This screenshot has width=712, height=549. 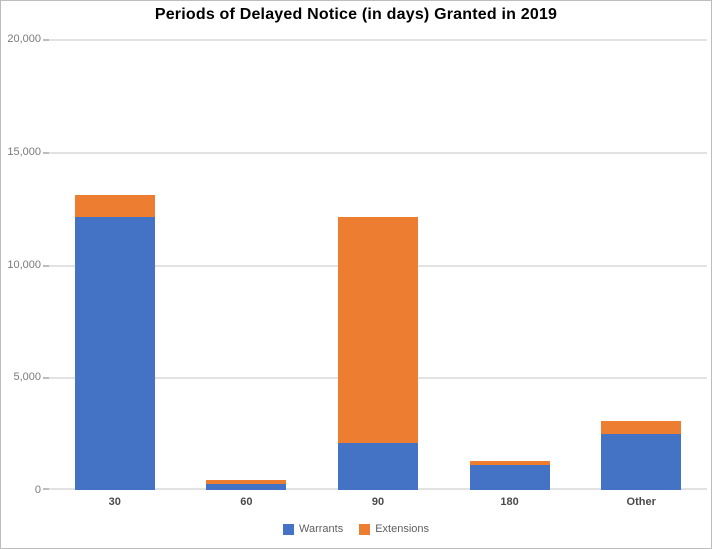 I want to click on legend-label-extensions: Extensions, so click(x=402, y=529).